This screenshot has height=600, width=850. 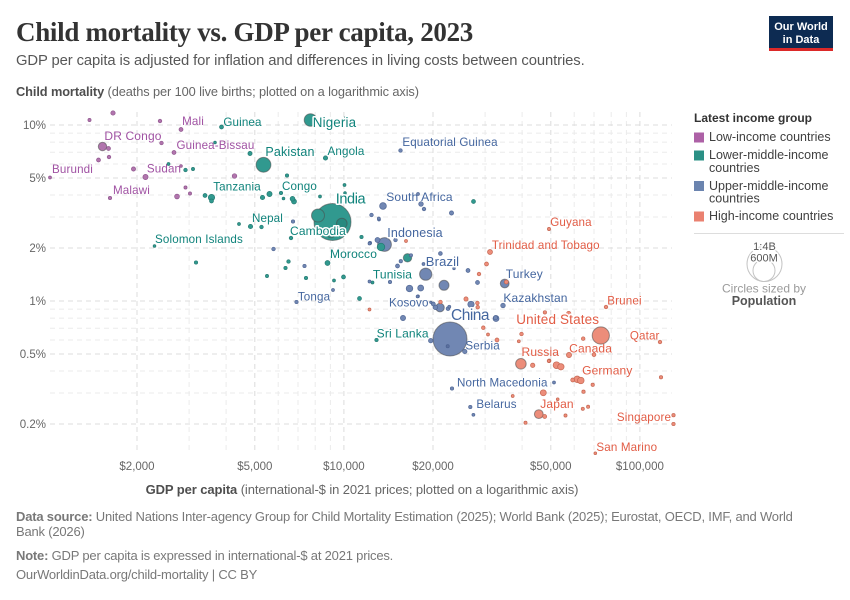 I want to click on svg-text: Guinea, so click(x=242, y=122).